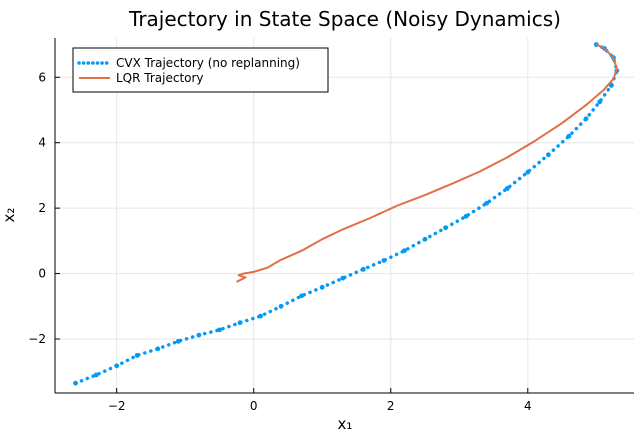  Describe the element at coordinates (254, 406) in the screenshot. I see `x-tick-label: 0` at that location.